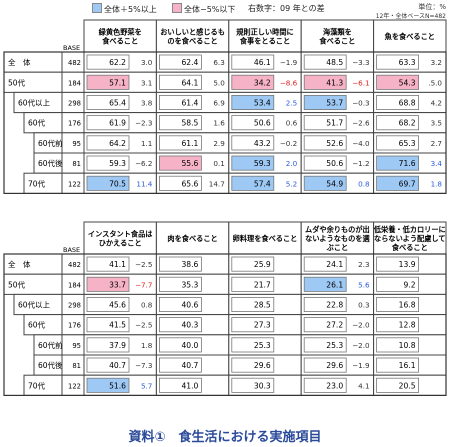  Describe the element at coordinates (19, 62) in the screenshot. I see `row-label: 全 体` at that location.